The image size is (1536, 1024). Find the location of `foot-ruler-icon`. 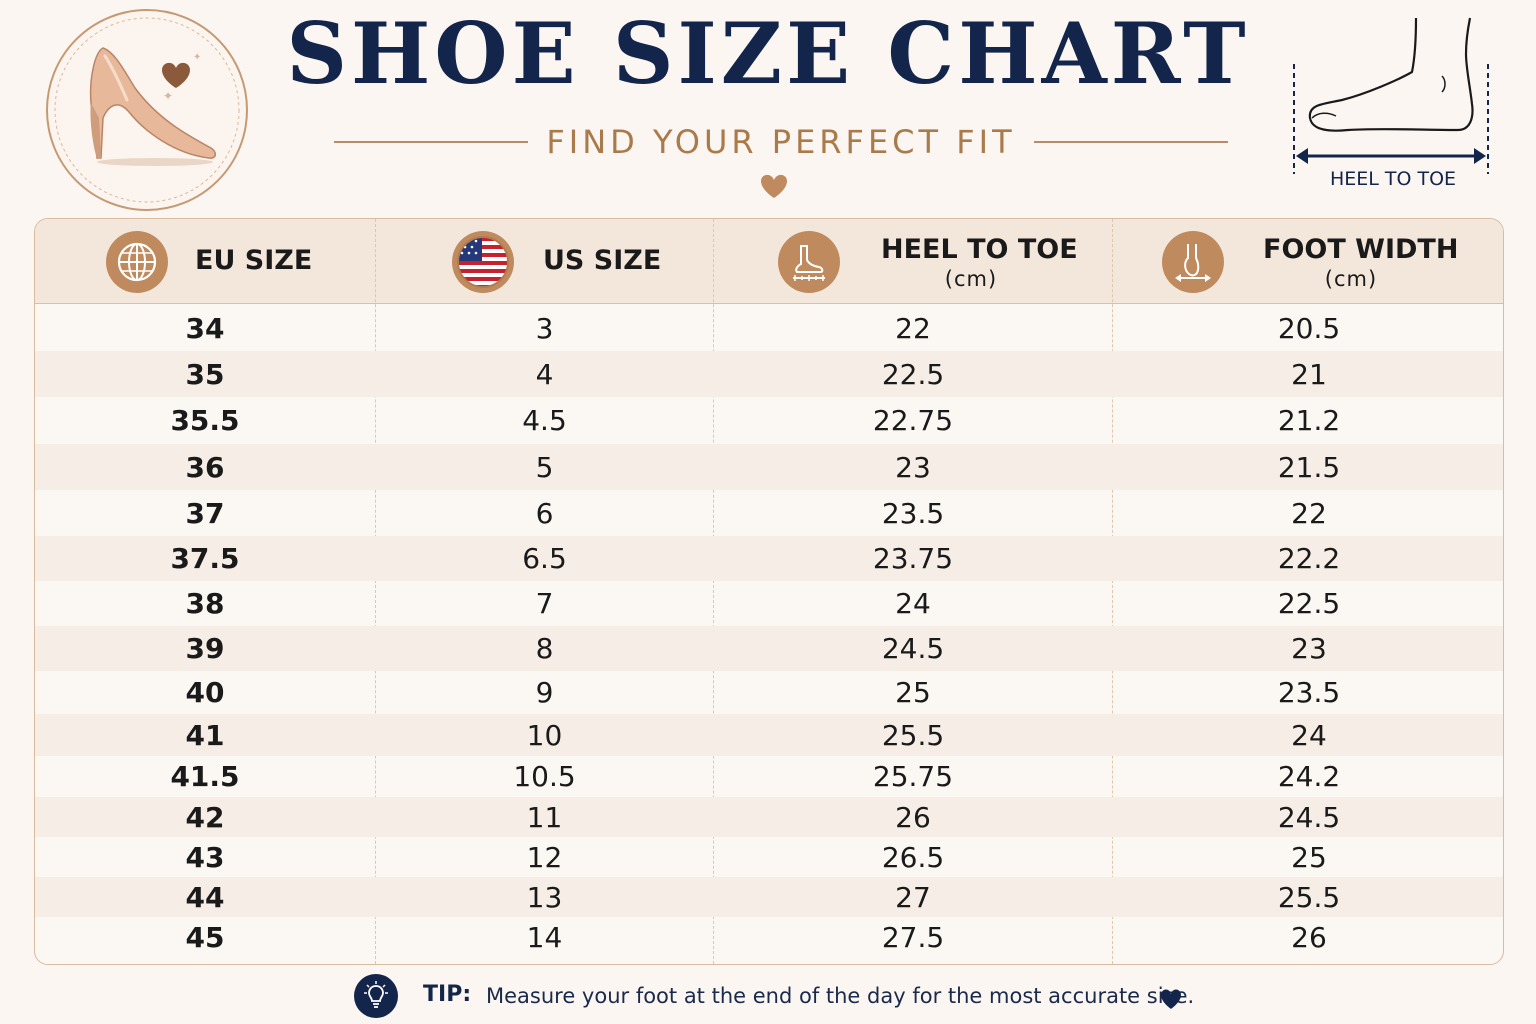

foot-ruler-icon is located at coordinates (809, 262).